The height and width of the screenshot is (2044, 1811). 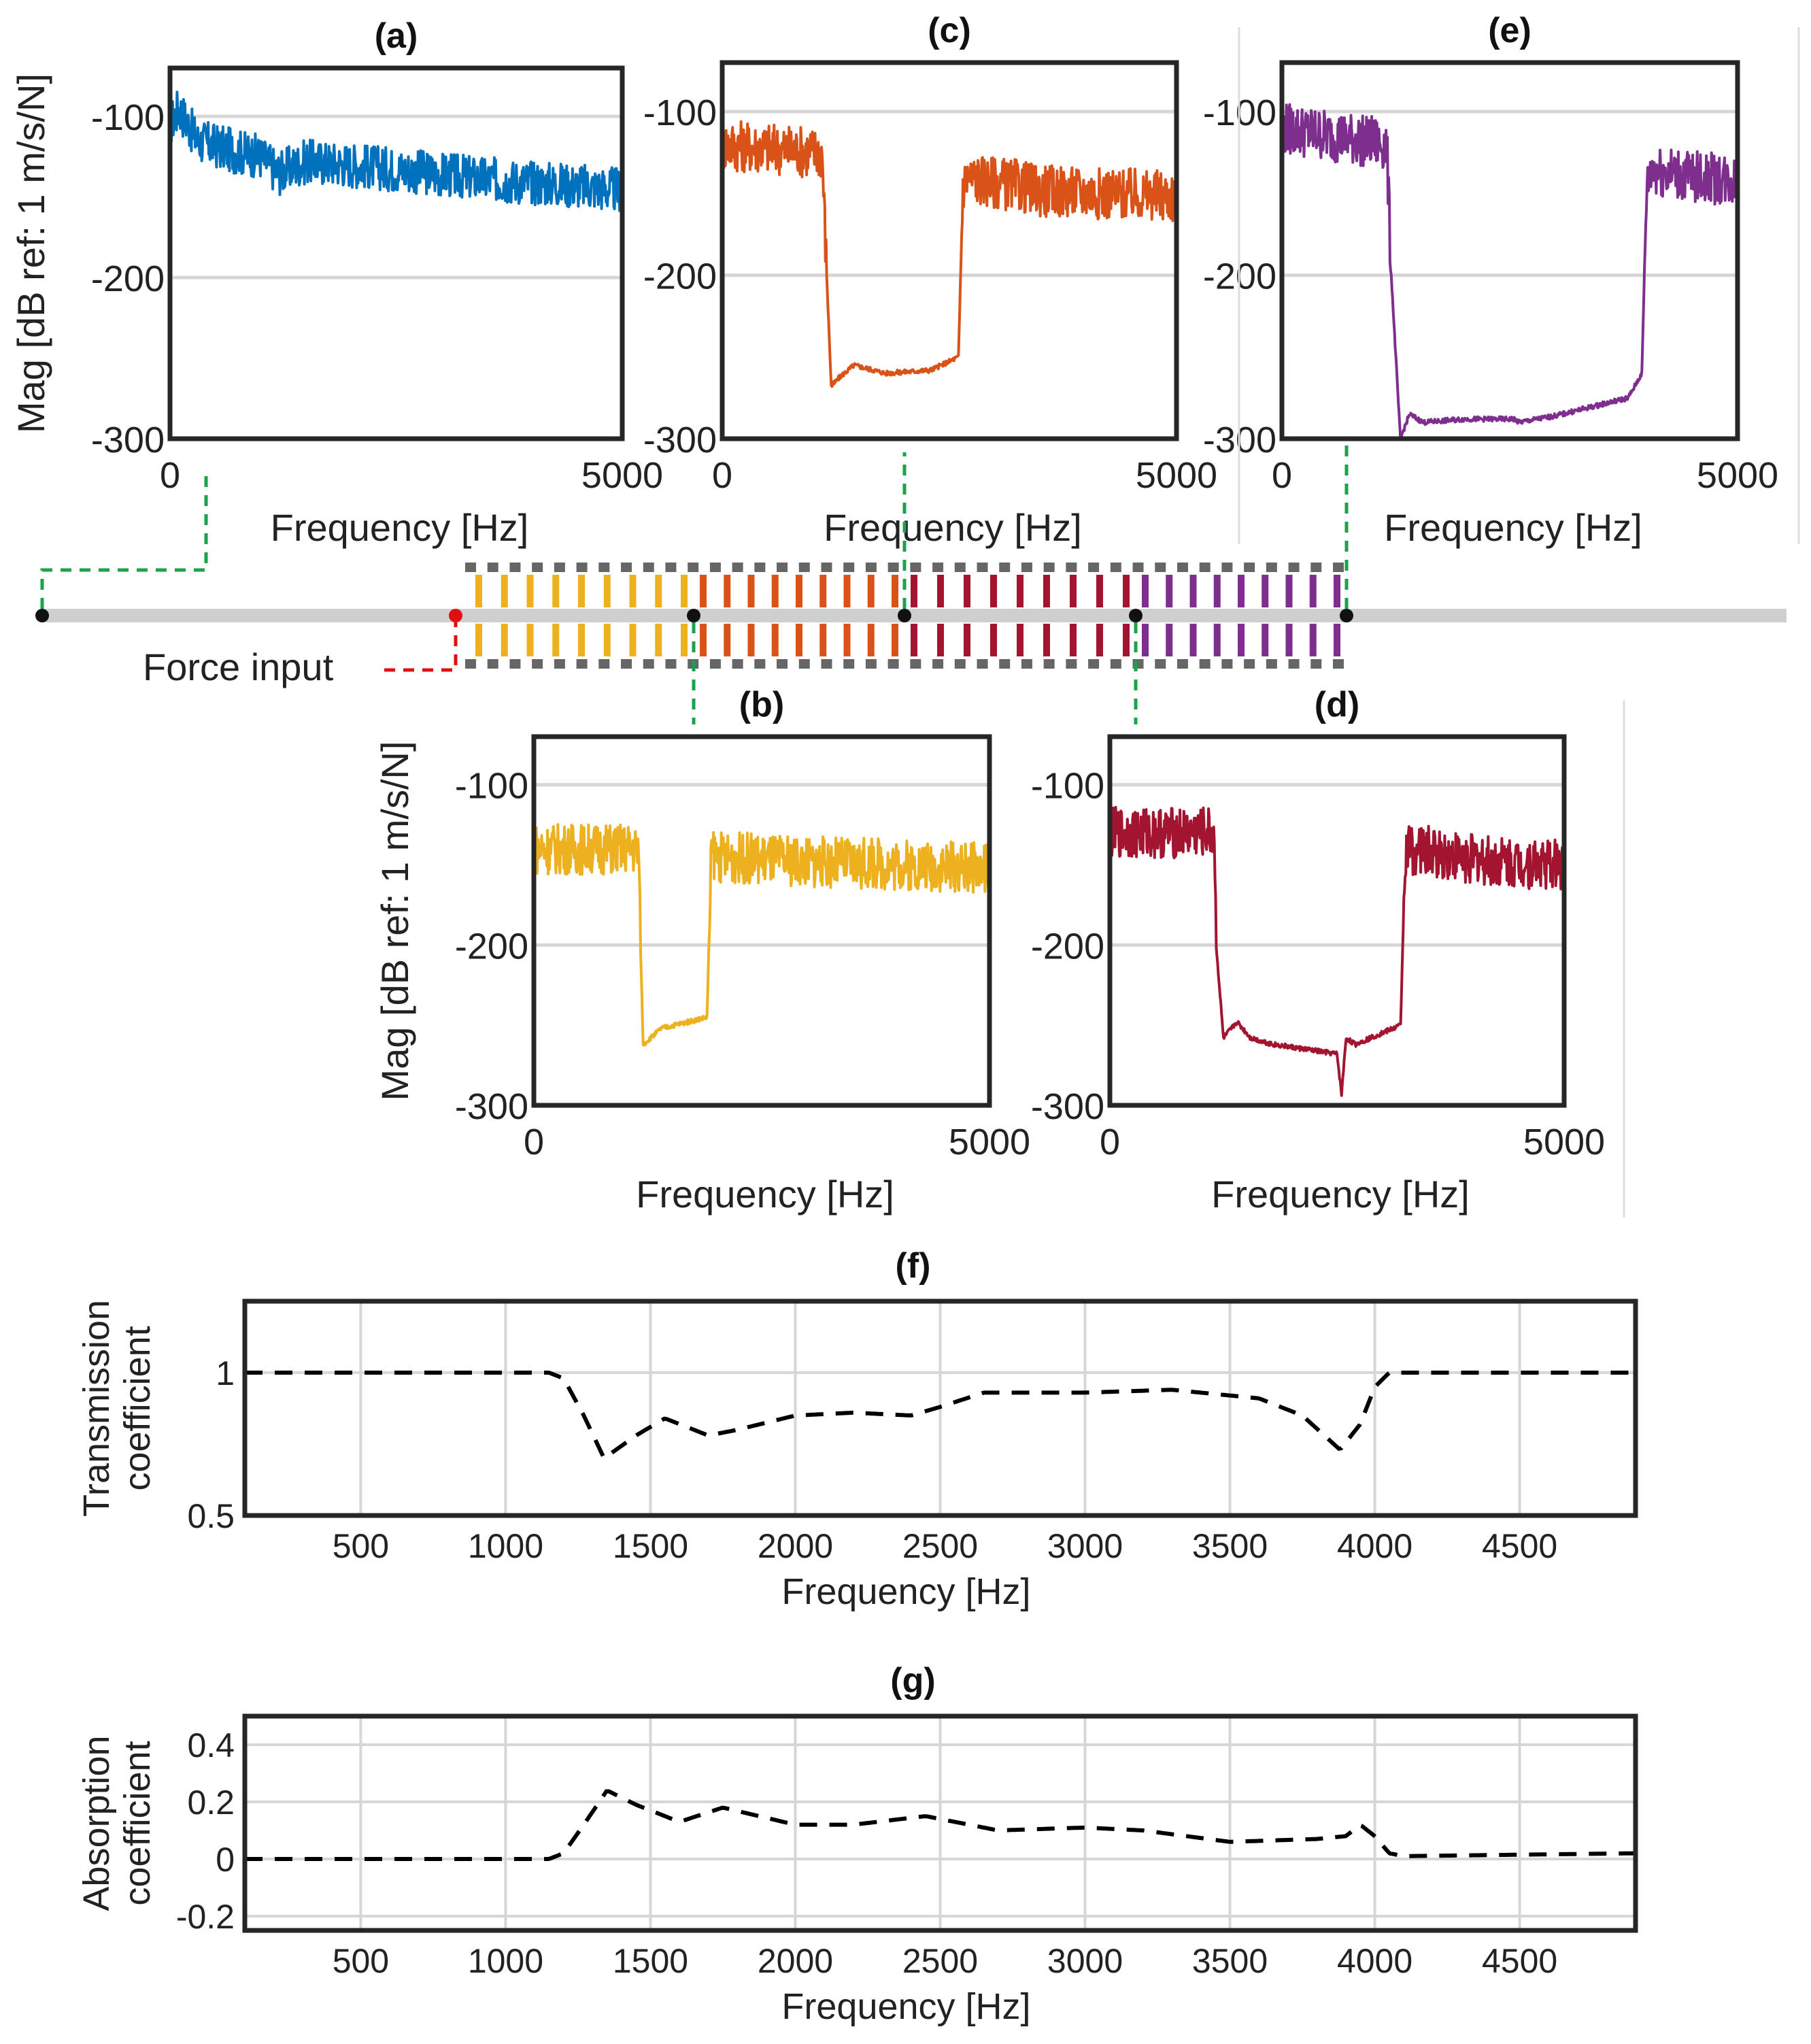 I want to click on ytick-label-g: 0.2, so click(x=211, y=1802).